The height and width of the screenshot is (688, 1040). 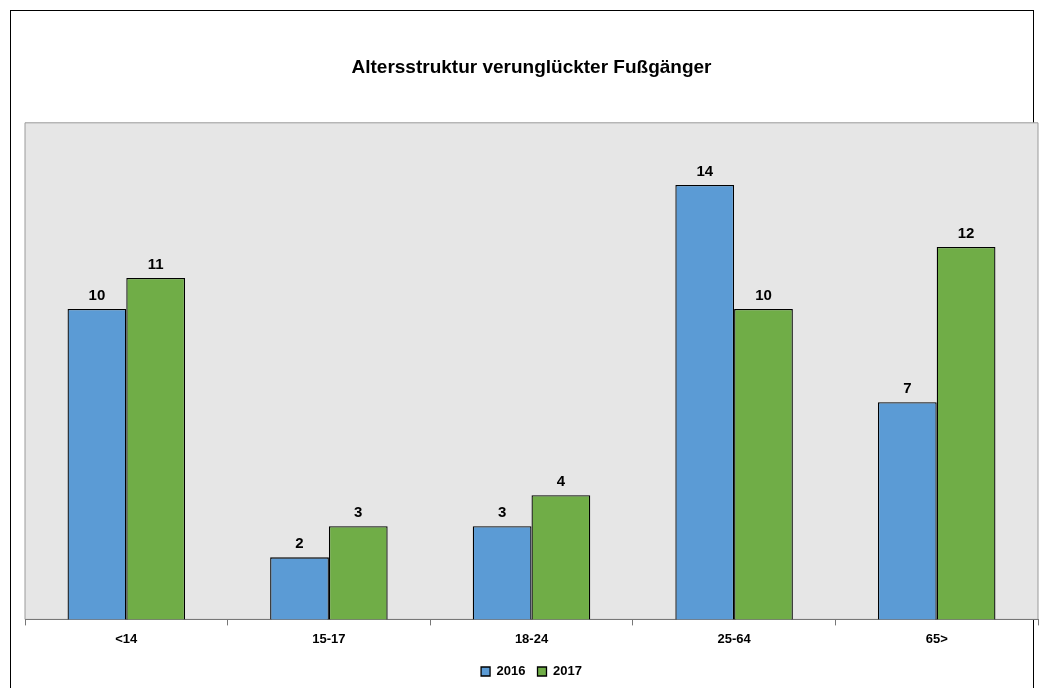 What do you see at coordinates (155, 263) in the screenshot?
I see `data-label: 11` at bounding box center [155, 263].